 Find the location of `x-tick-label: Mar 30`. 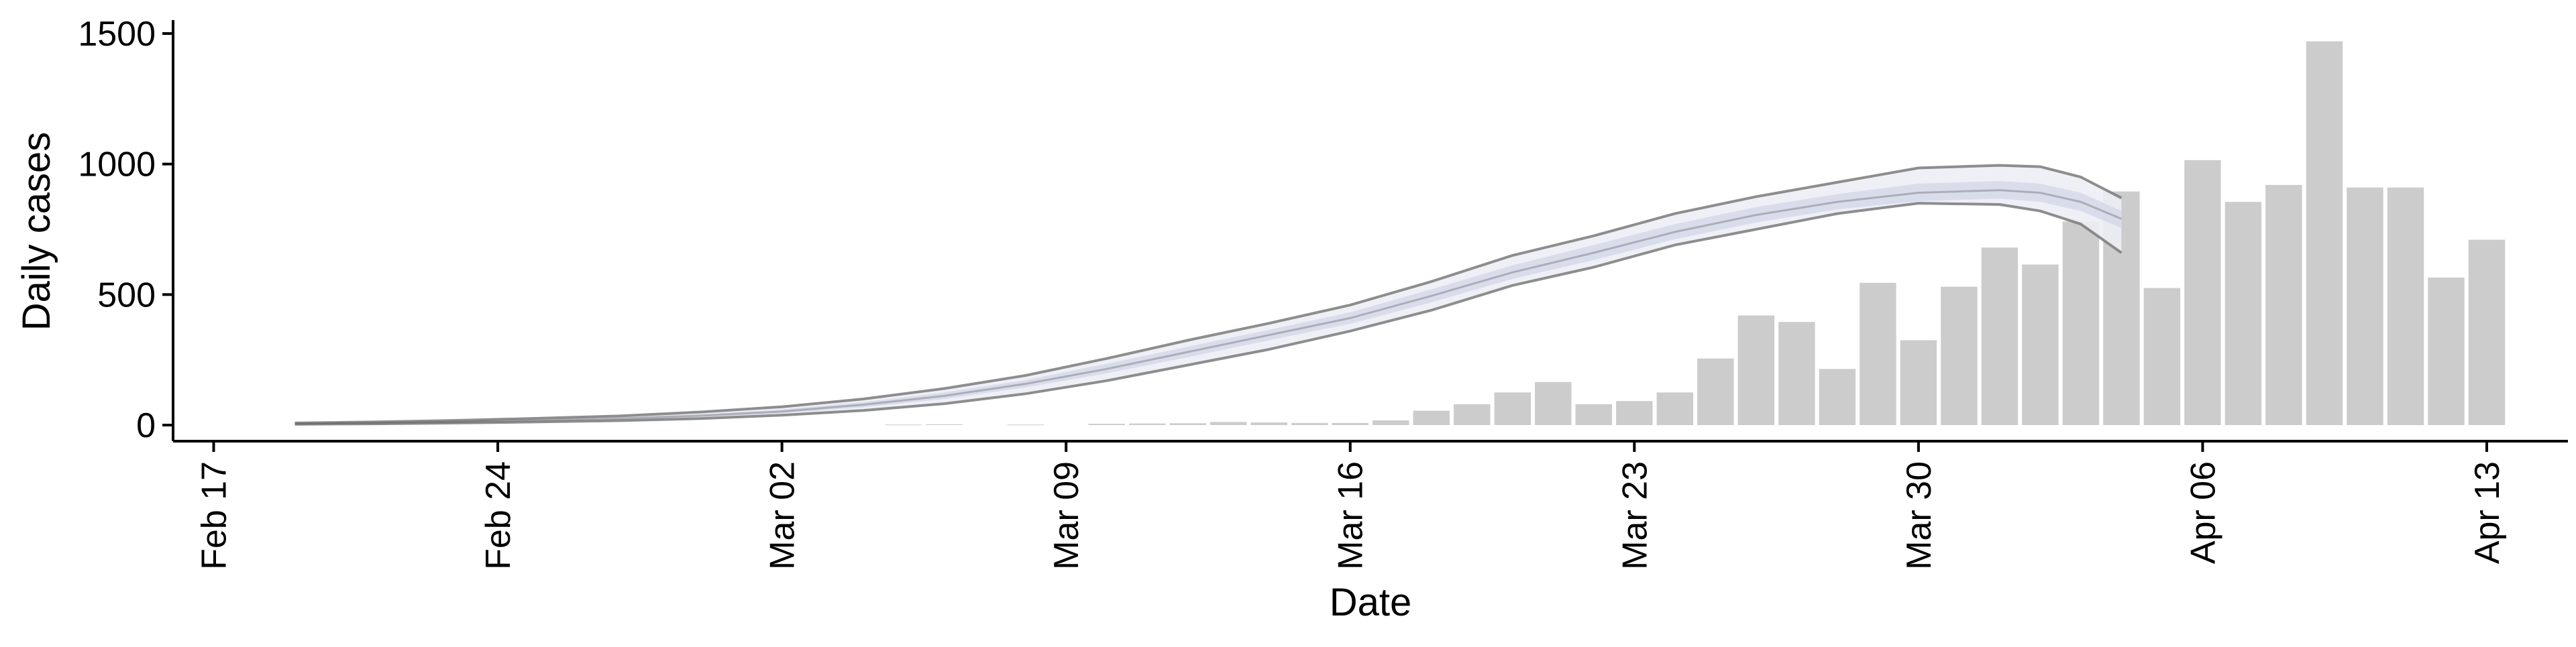

x-tick-label: Mar 30 is located at coordinates (1919, 515).